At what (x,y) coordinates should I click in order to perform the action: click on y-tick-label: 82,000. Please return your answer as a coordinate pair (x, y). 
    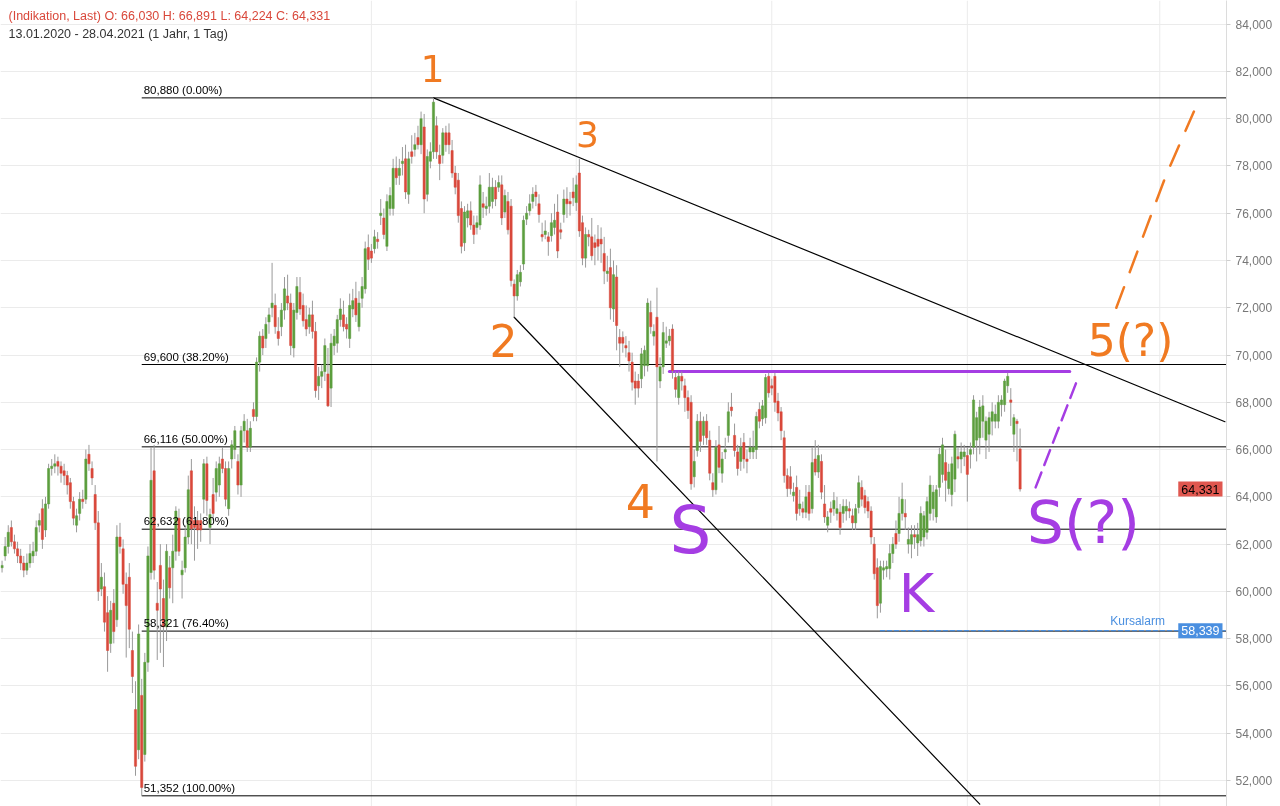
    Looking at the image, I should click on (1254, 71).